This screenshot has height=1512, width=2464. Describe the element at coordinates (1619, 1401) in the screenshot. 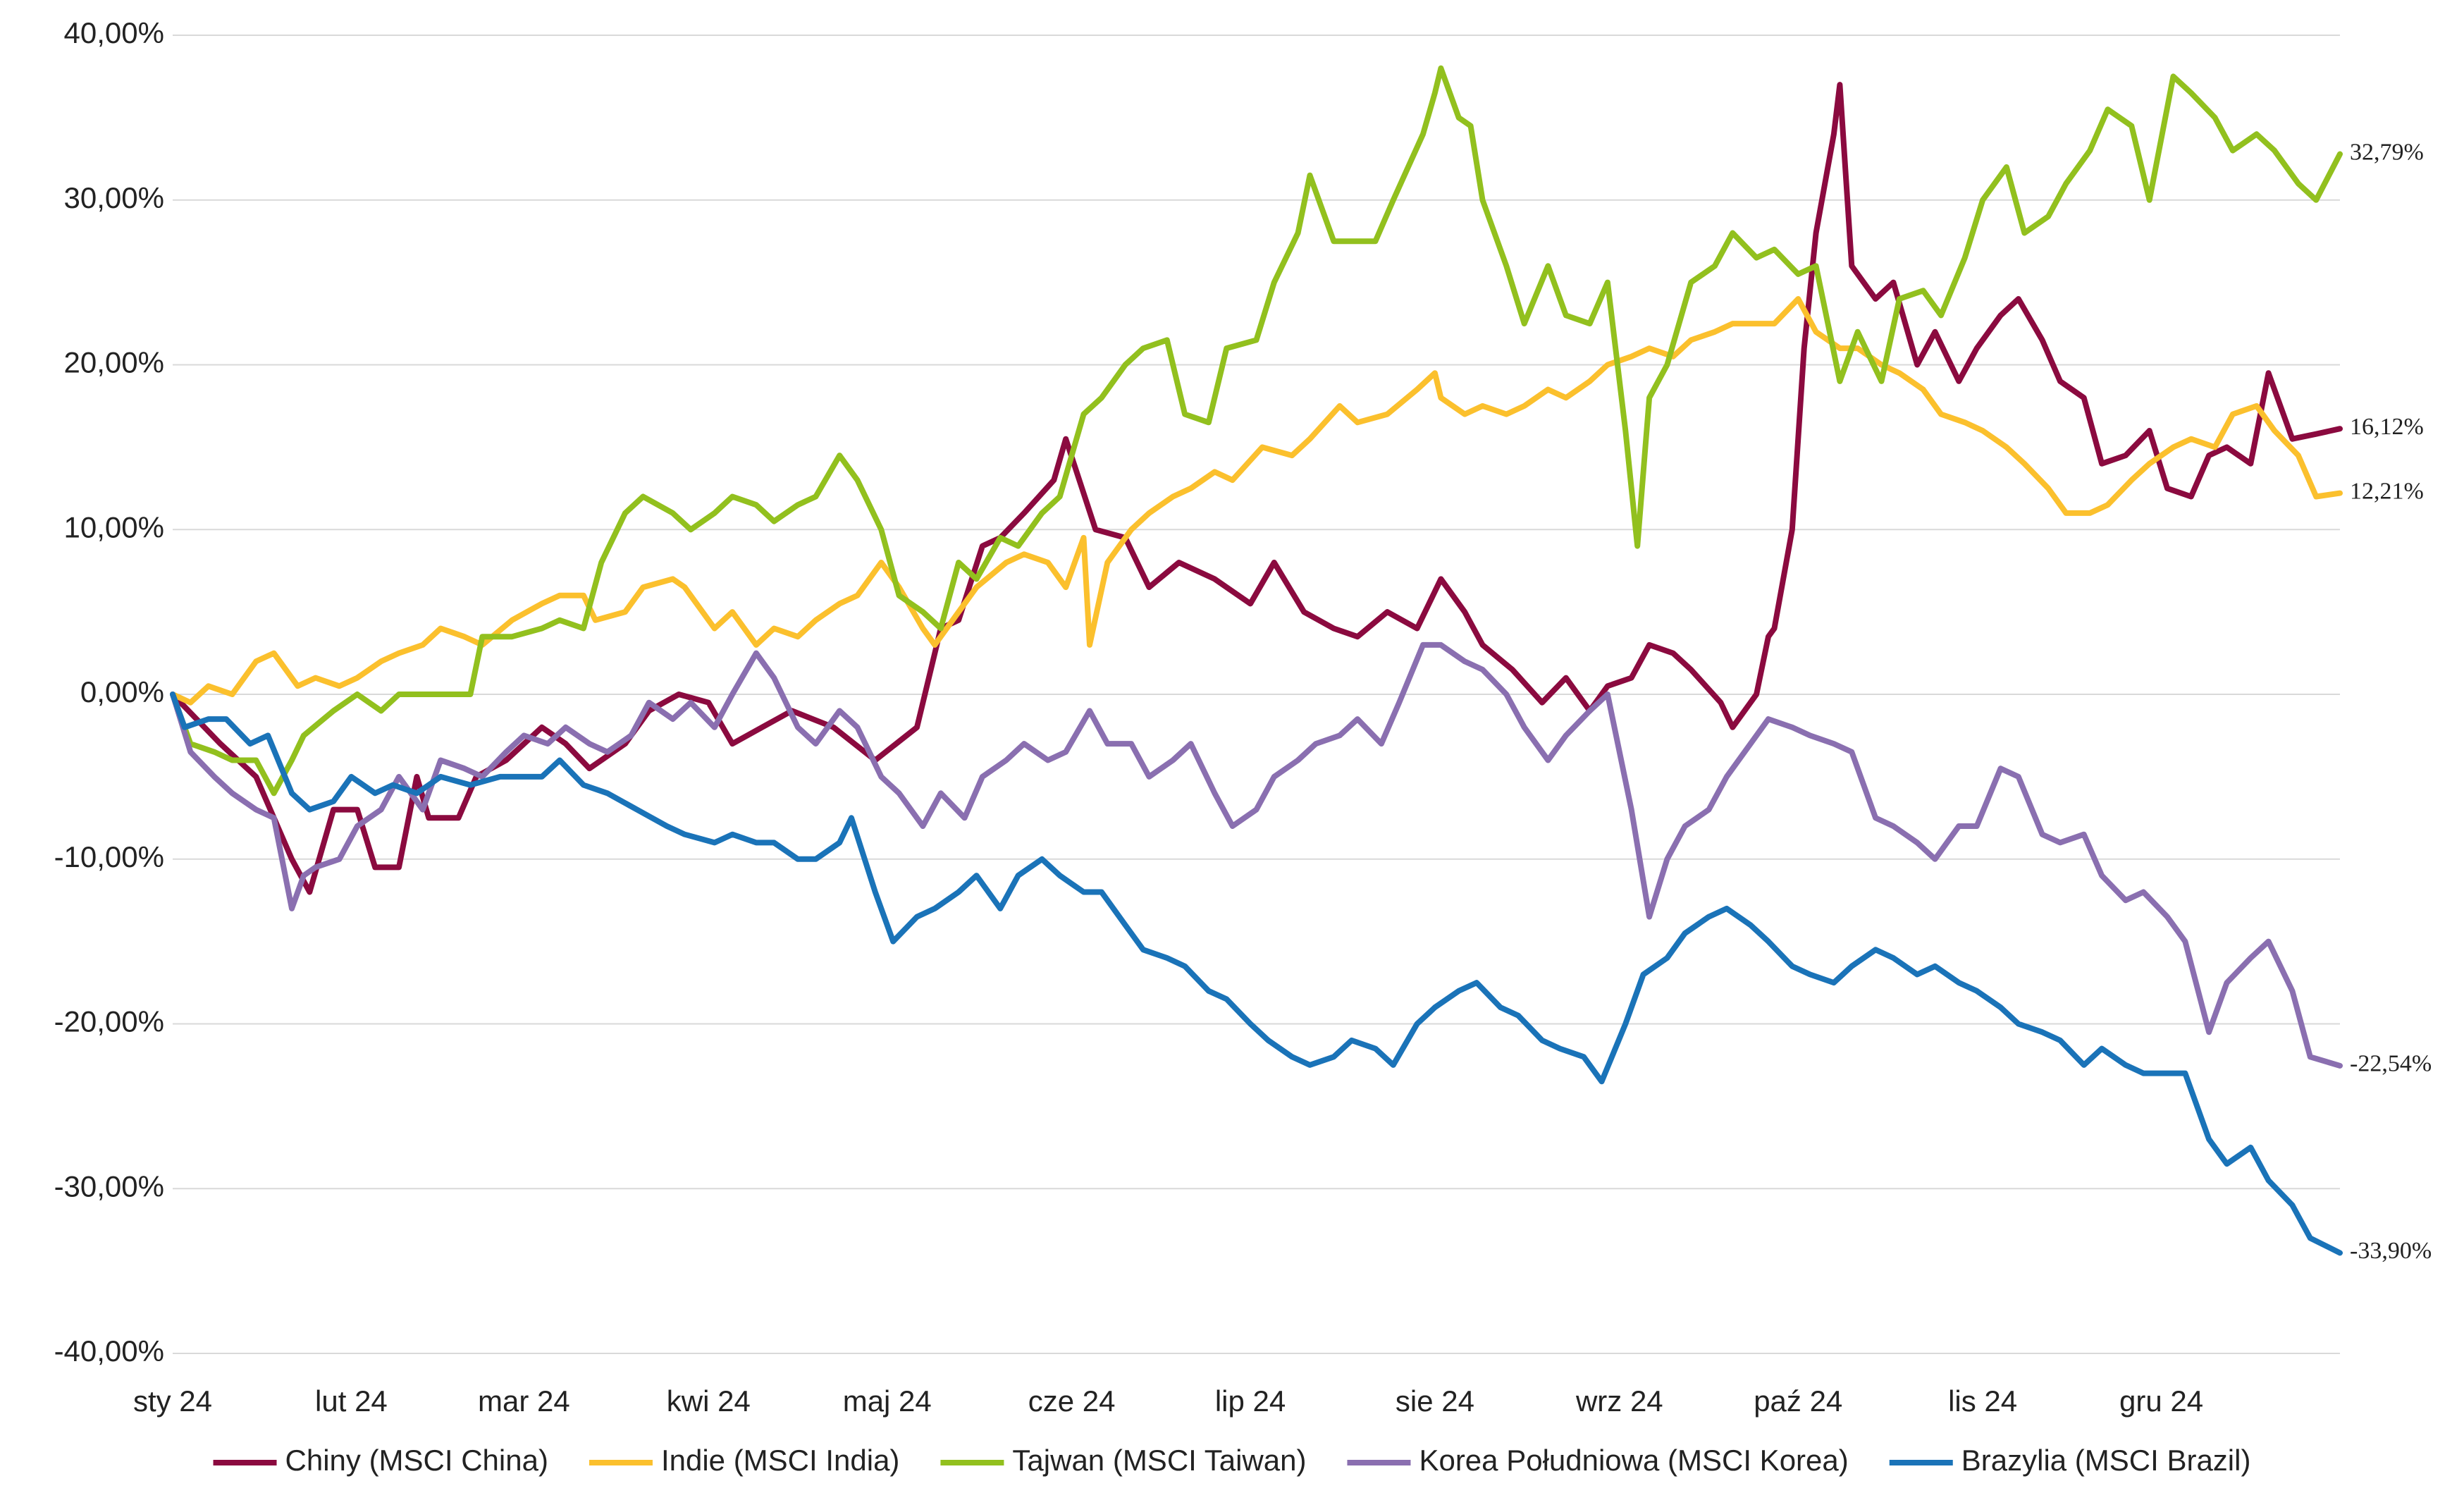

I see `x-tick-label: wrz 24` at that location.